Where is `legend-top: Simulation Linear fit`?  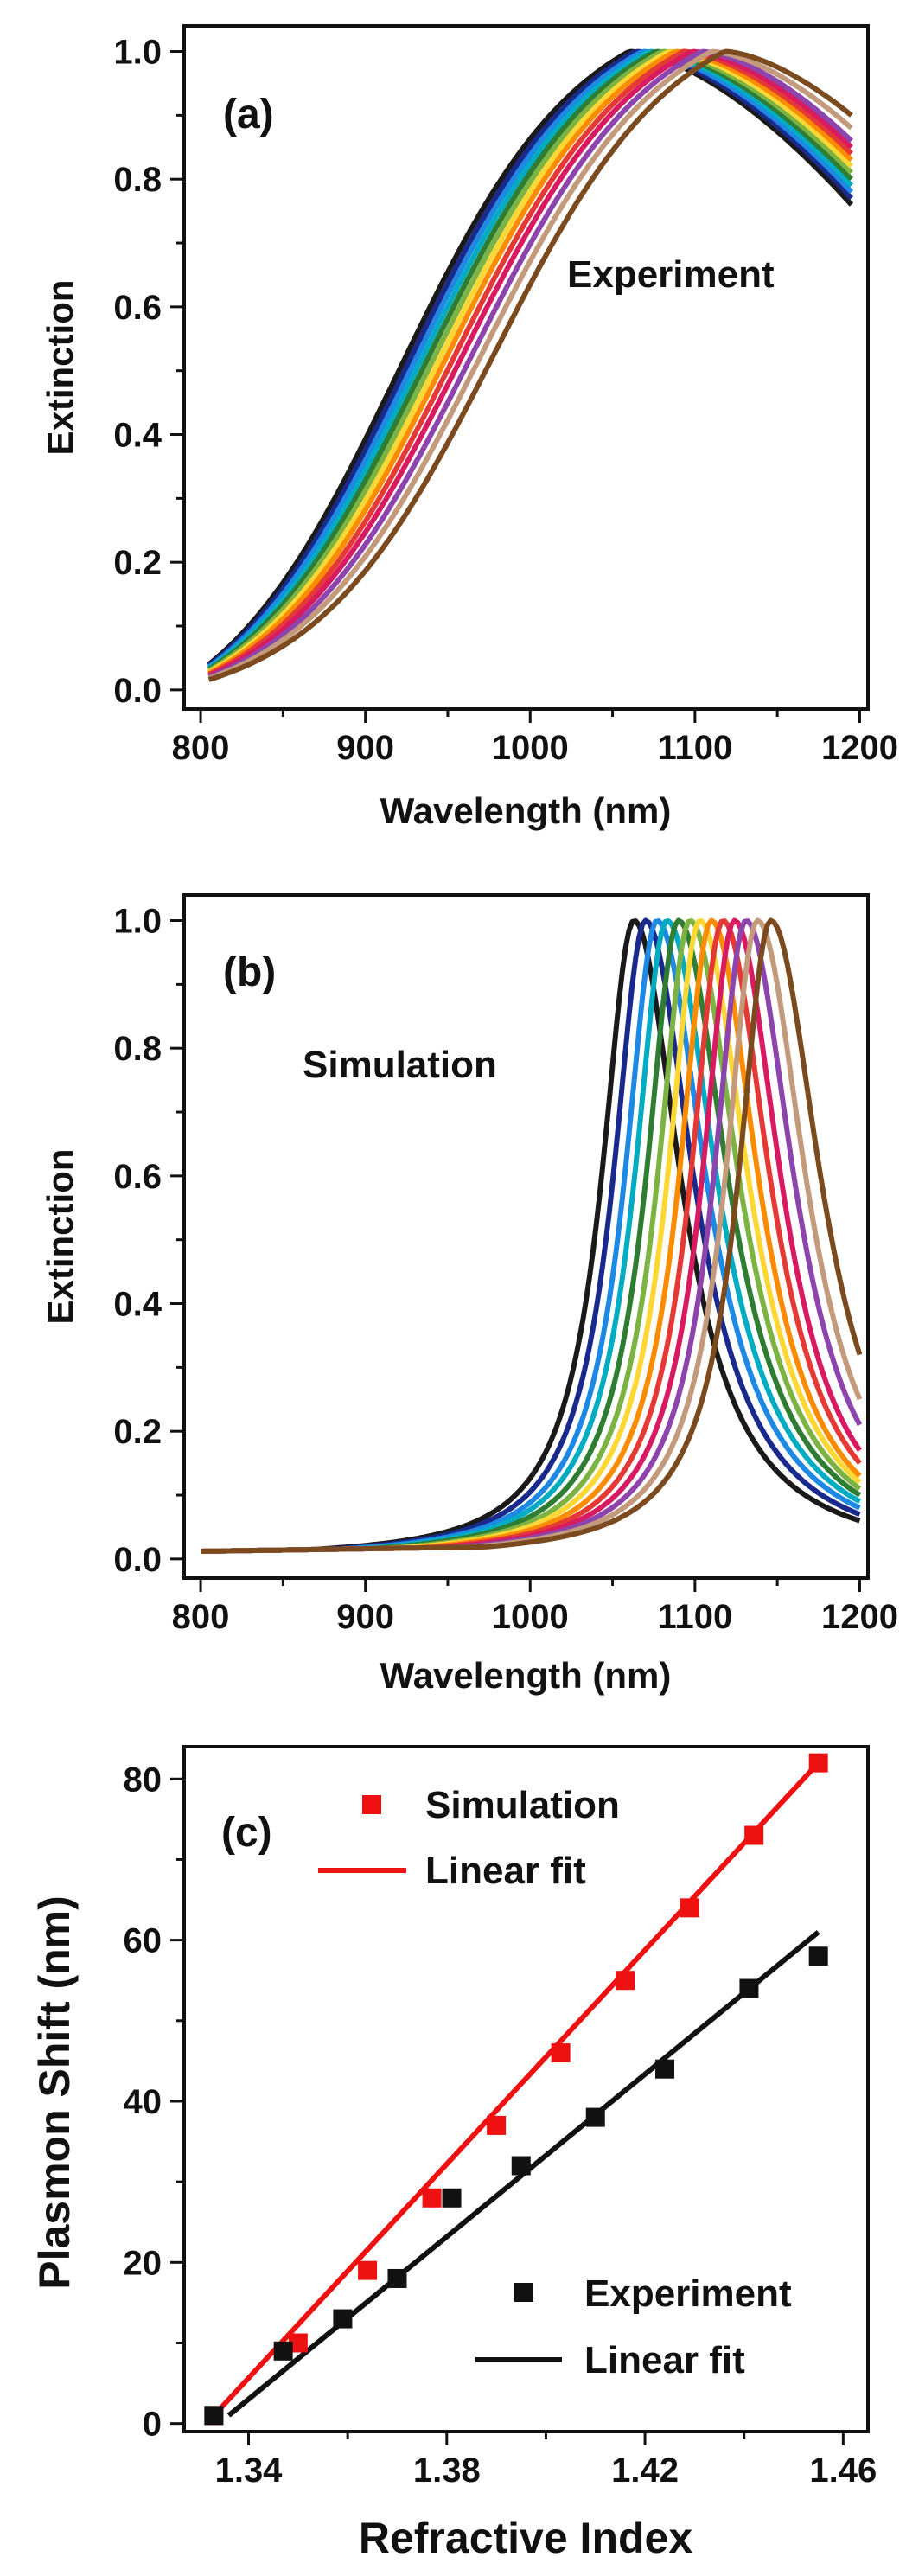 legend-top: Simulation Linear fit is located at coordinates (469, 1838).